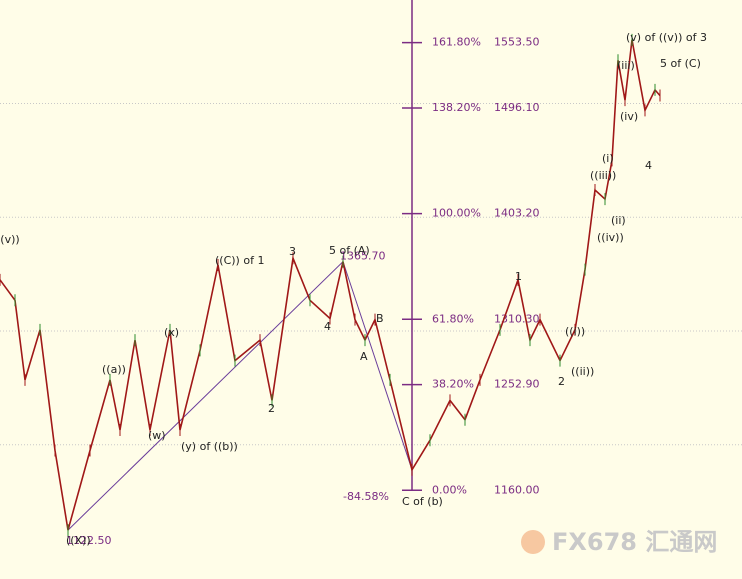  What do you see at coordinates (157, 435) in the screenshot?
I see `wave-label: (w)` at bounding box center [157, 435].